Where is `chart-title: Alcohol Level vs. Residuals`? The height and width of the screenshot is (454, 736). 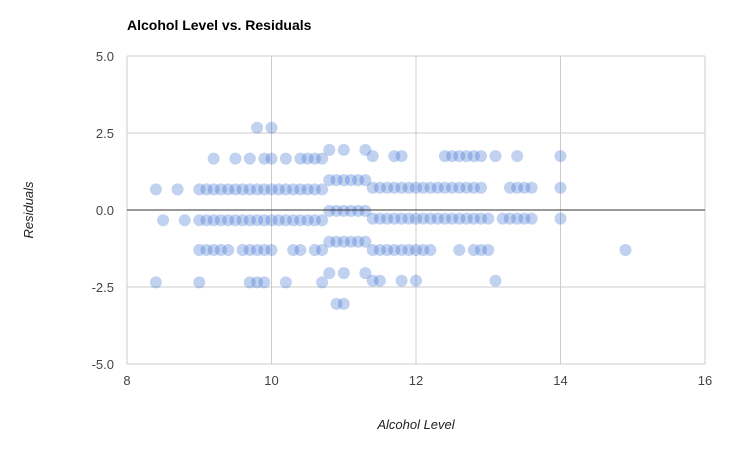 chart-title: Alcohol Level vs. Residuals is located at coordinates (219, 25).